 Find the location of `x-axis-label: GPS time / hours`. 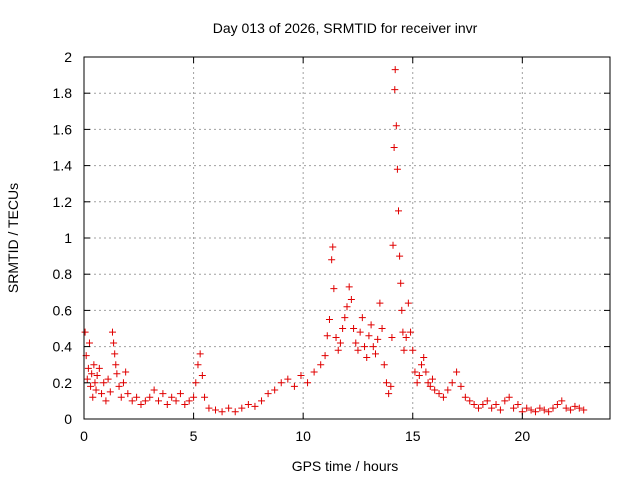

x-axis-label: GPS time / hours is located at coordinates (345, 466).